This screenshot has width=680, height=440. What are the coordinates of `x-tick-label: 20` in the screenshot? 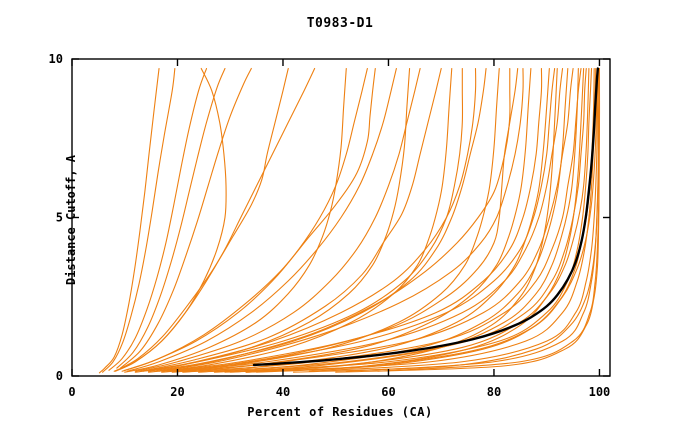 It's located at (177, 392).